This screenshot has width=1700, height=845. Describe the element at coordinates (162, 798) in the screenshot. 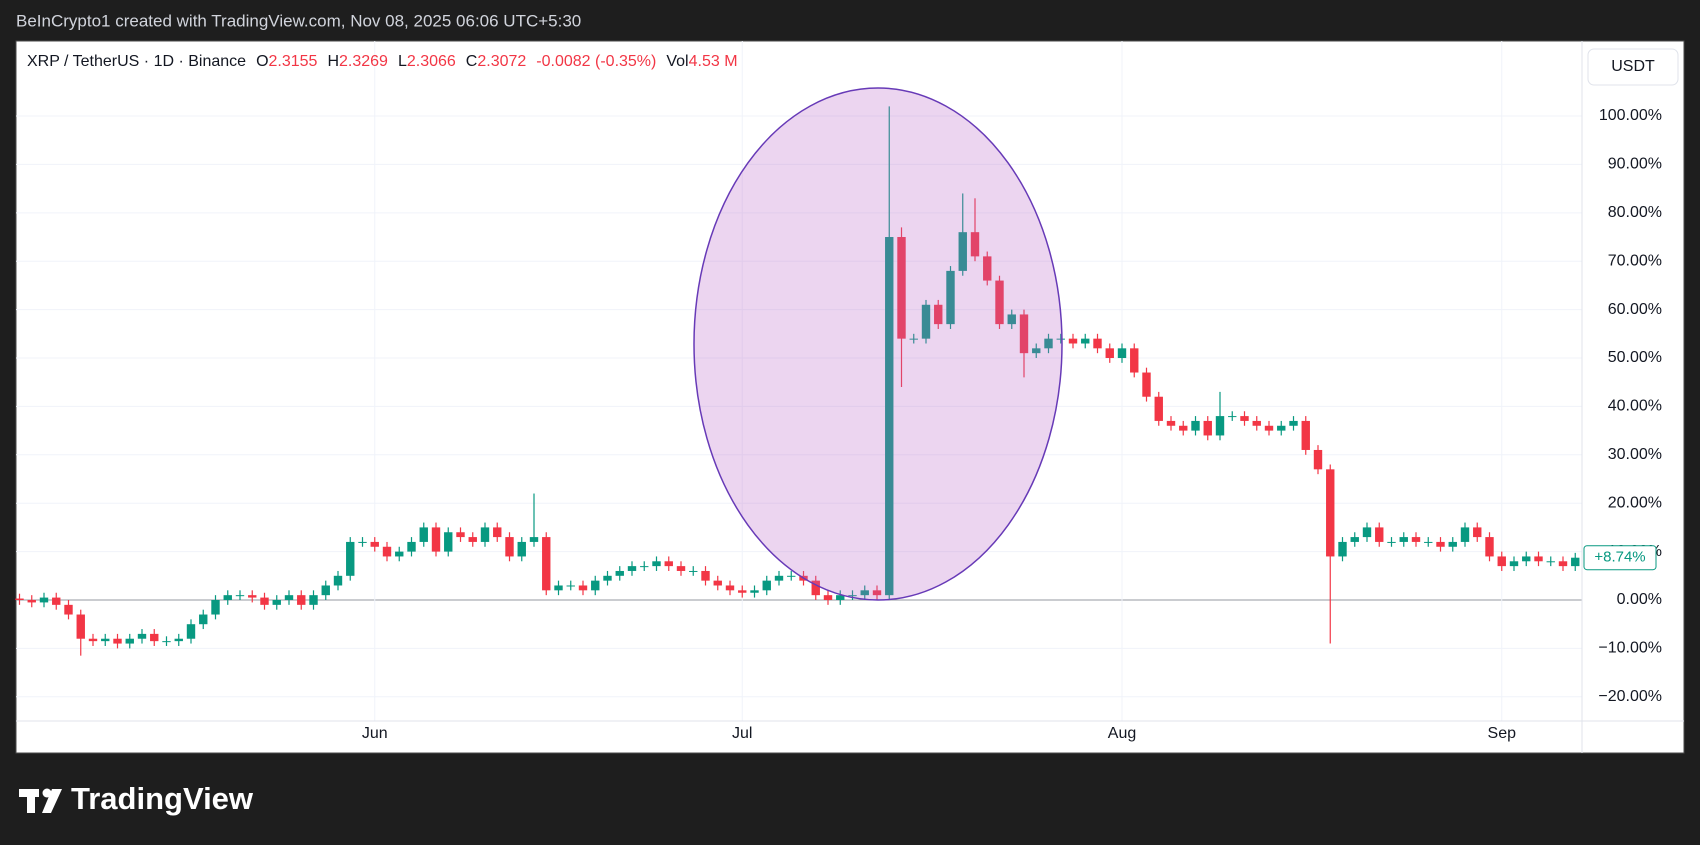

I see `brand-name: TradingView` at that location.